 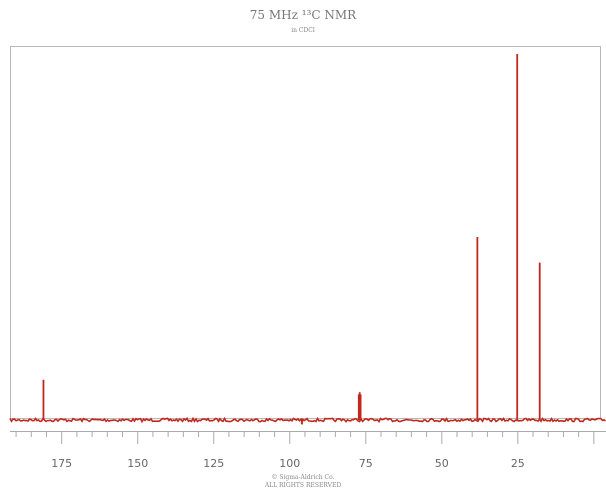 What do you see at coordinates (137, 463) in the screenshot?
I see `x-tick-label: 150` at bounding box center [137, 463].